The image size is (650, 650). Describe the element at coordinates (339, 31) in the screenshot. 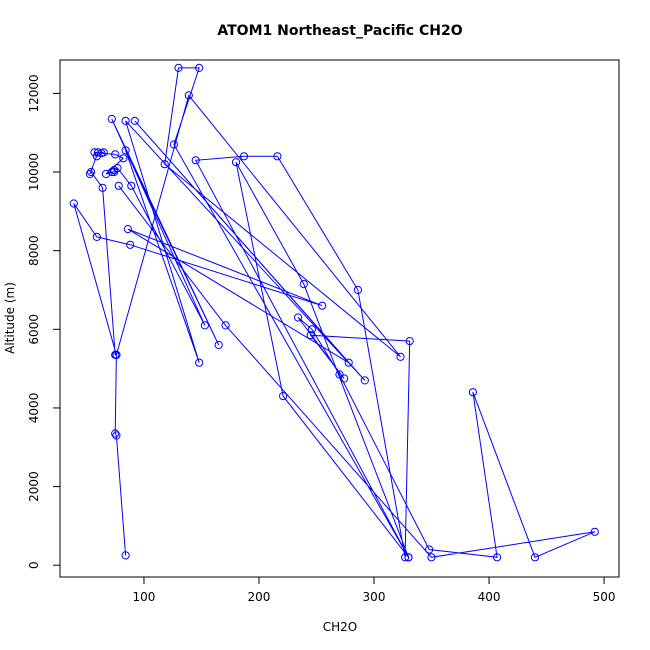

I see `chart-title: ATOM1 Northeast_Pacific CH2O` at that location.